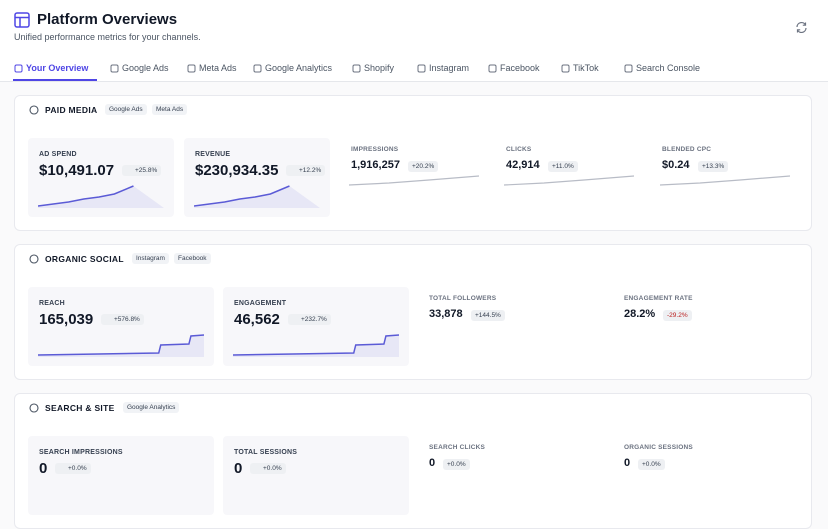 The width and height of the screenshot is (828, 529). What do you see at coordinates (511, 325) in the screenshot?
I see `metric-card: TOTAL FOLLOWERS 33,878 +144.5%` at bounding box center [511, 325].